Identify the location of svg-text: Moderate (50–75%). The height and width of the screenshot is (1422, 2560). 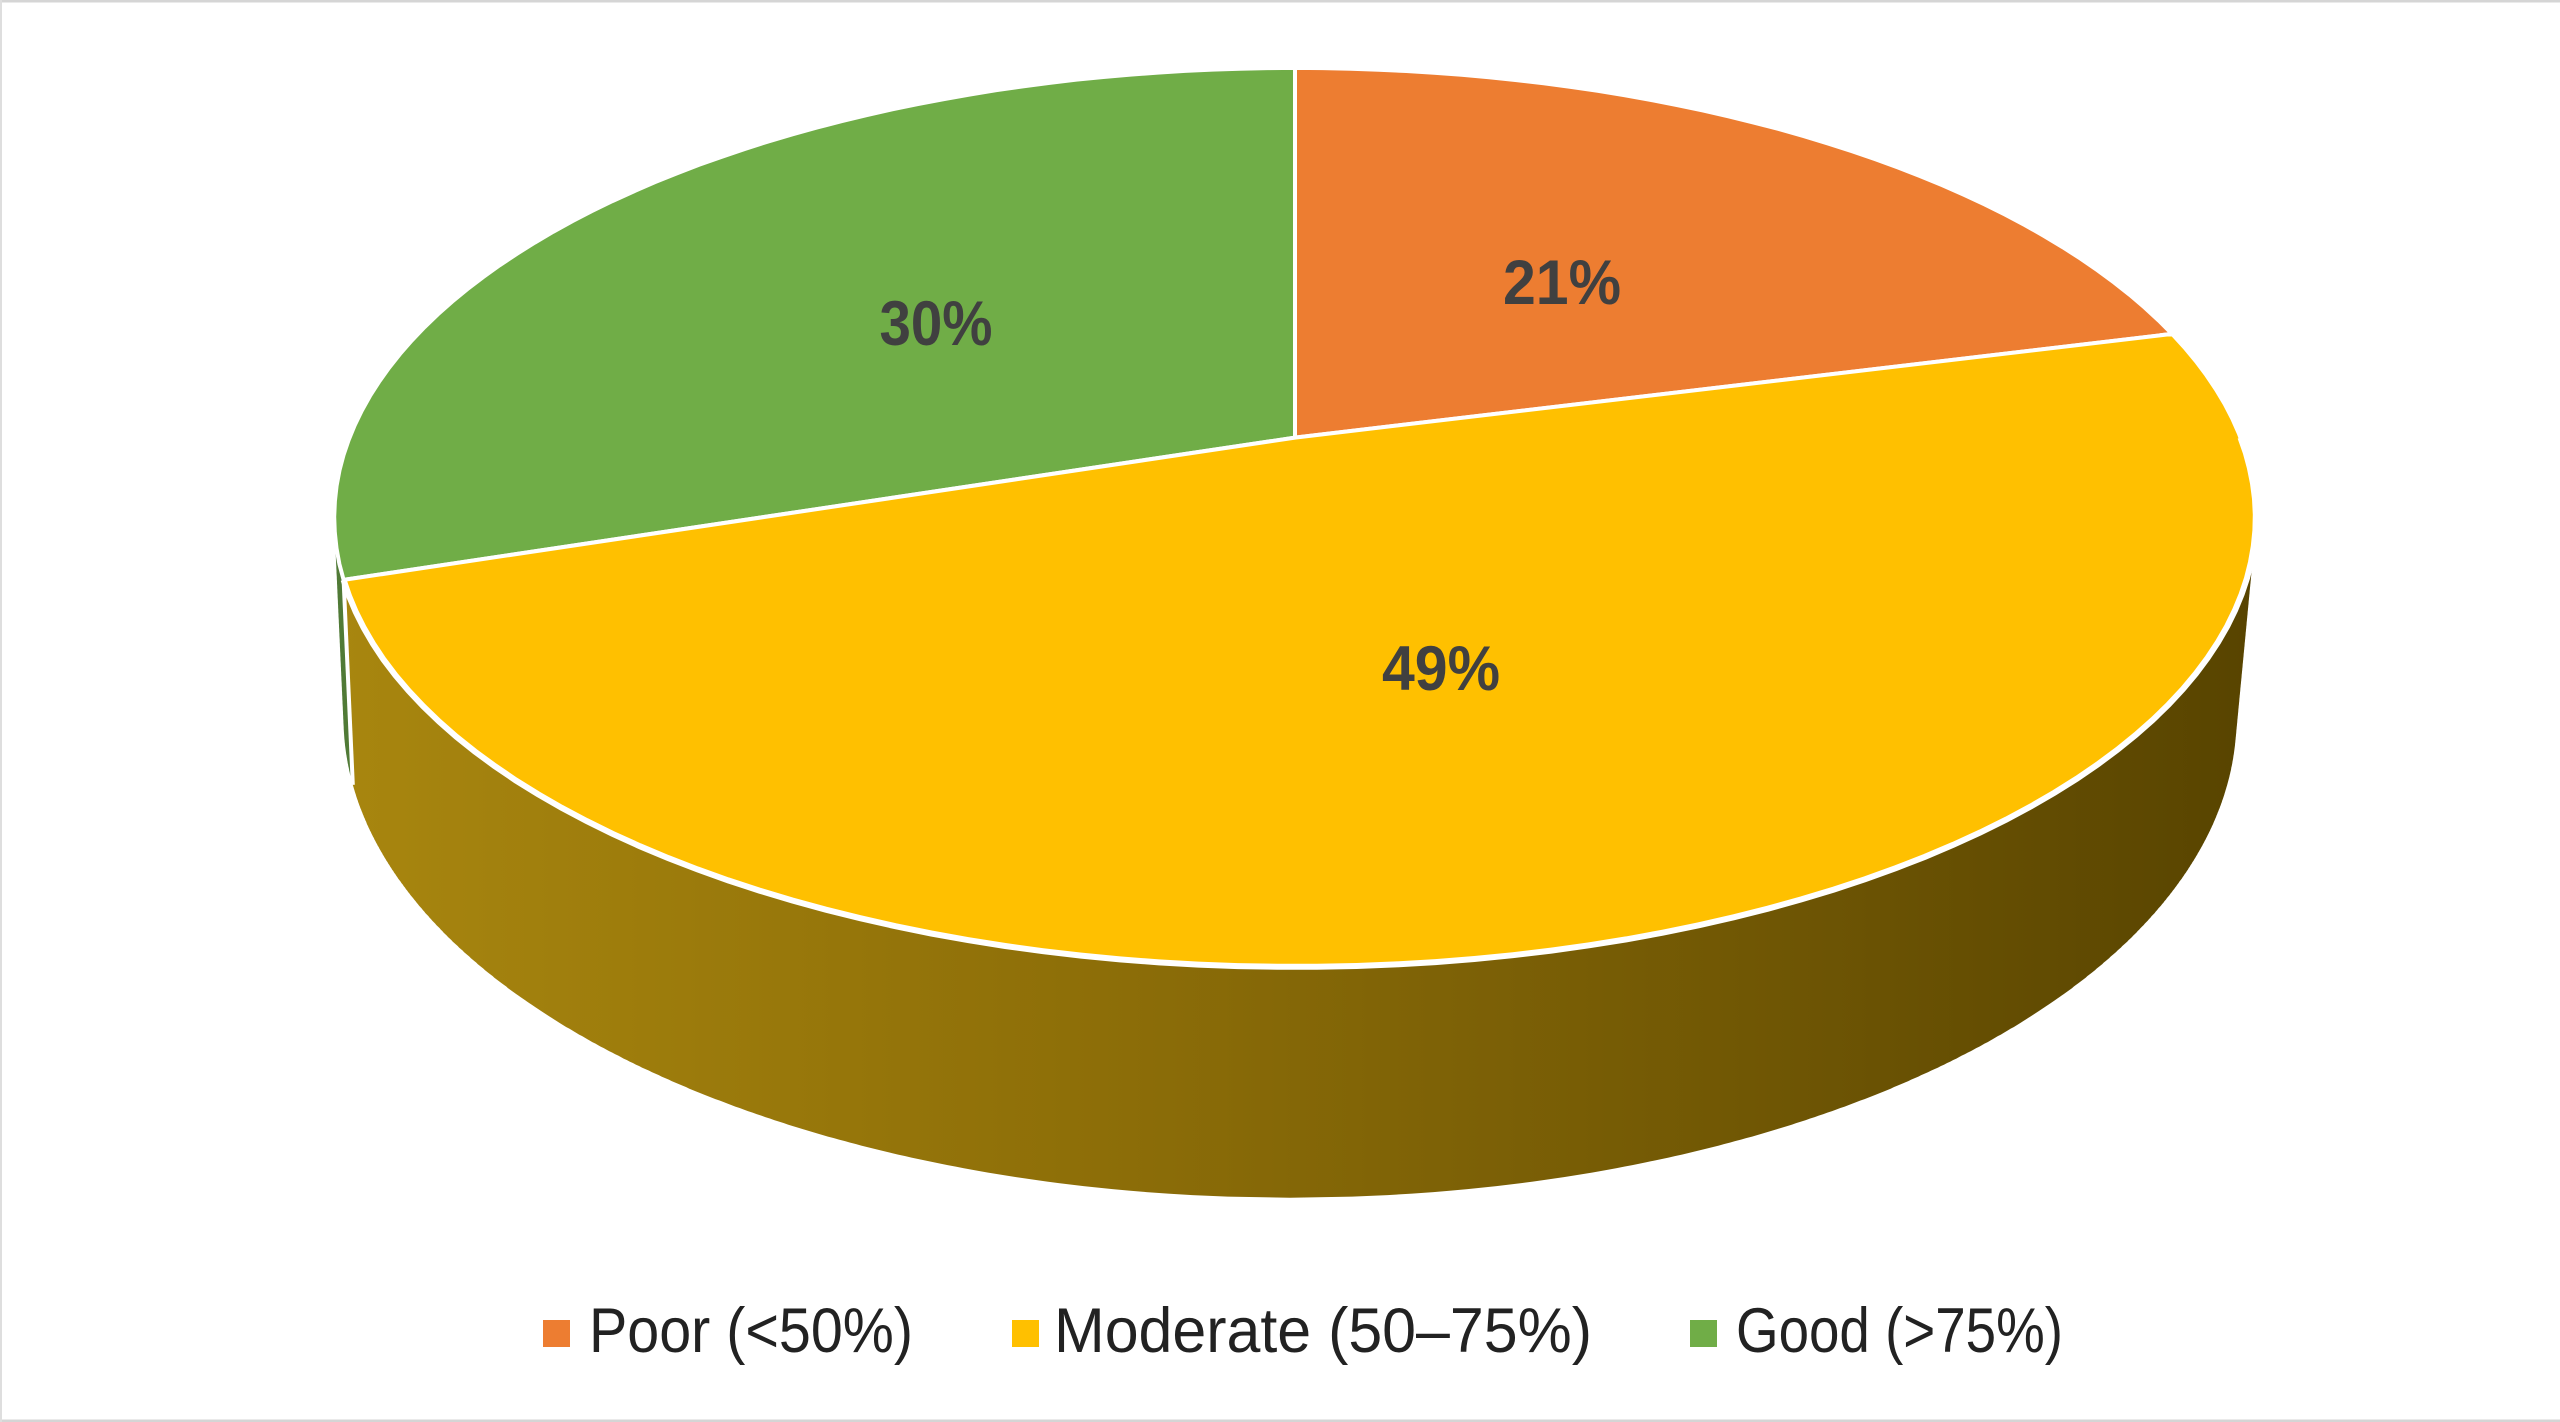
(1323, 1331).